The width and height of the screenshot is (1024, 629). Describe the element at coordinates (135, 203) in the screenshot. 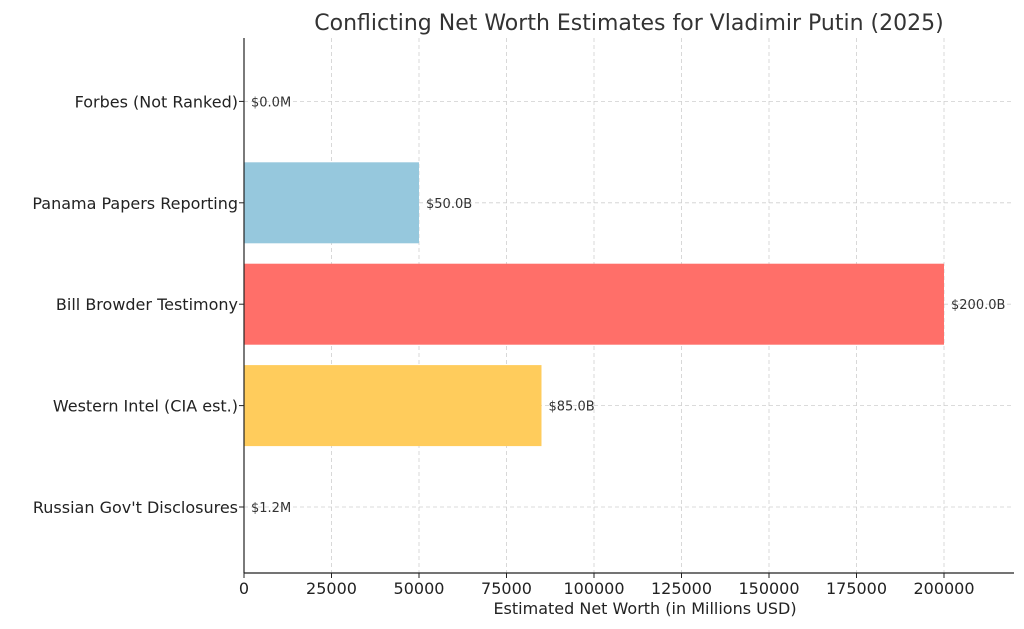

I see `y-tick-label: Panama Papers Reporting` at that location.